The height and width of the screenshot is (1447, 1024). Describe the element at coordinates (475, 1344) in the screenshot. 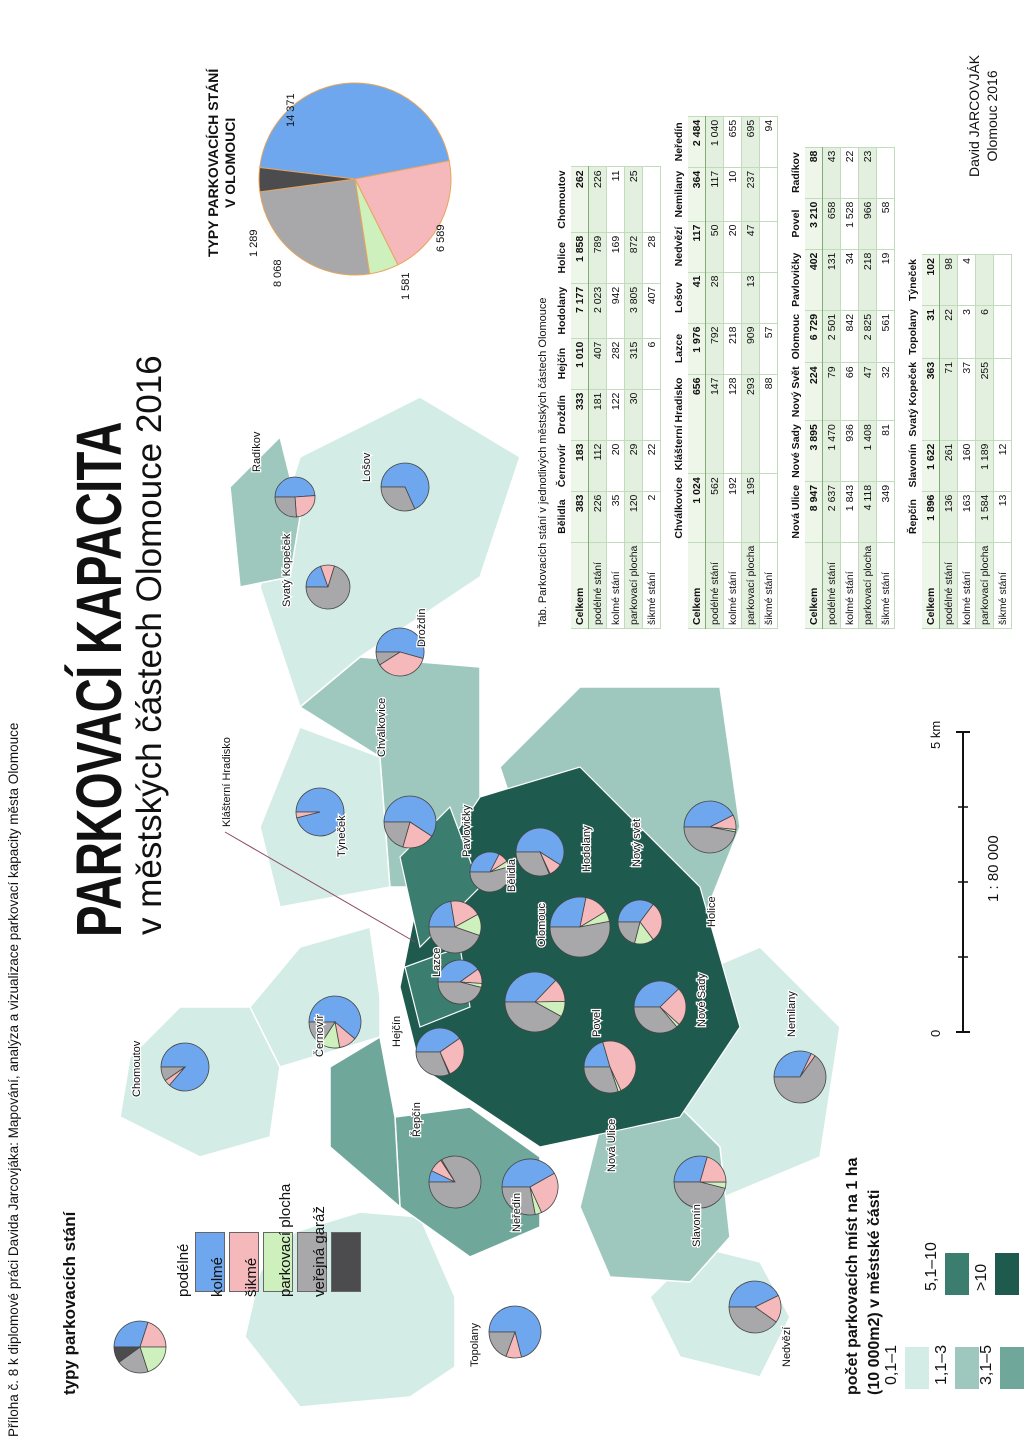

I see `label-topolany: Topolany` at that location.